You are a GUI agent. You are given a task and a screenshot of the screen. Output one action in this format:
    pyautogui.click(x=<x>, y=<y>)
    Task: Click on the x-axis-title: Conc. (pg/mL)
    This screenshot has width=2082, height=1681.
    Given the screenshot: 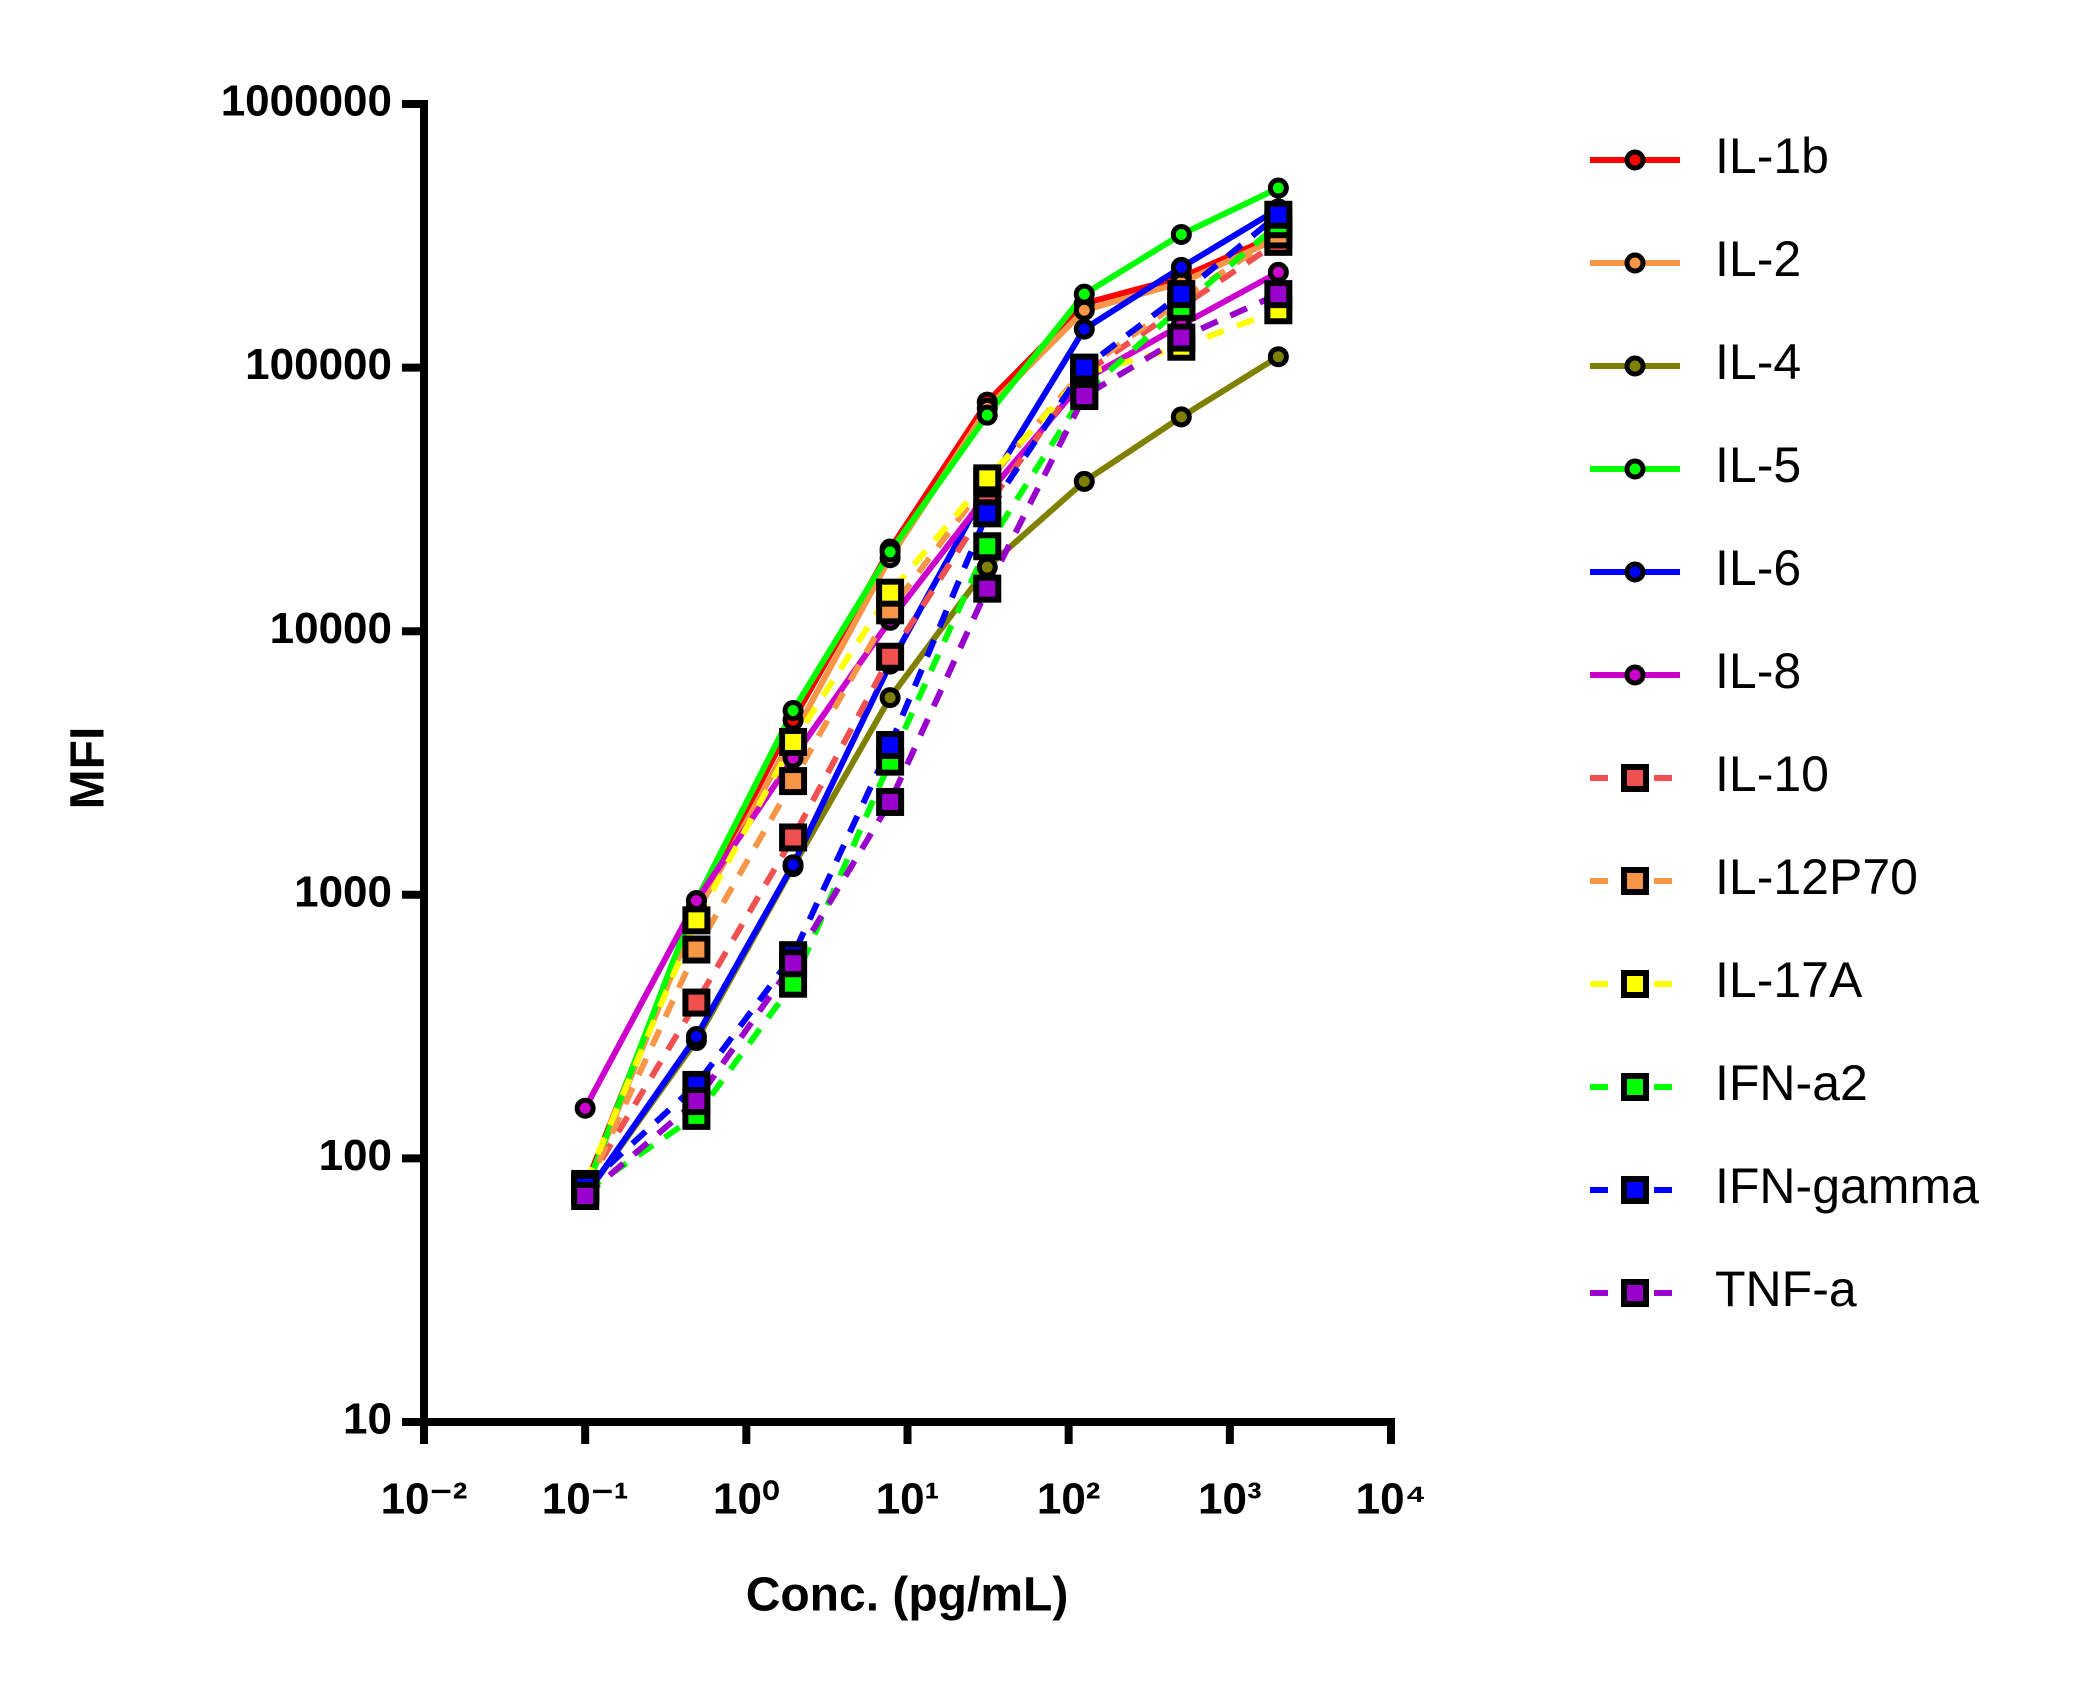 What is the action you would take?
    pyautogui.click(x=907, y=1595)
    